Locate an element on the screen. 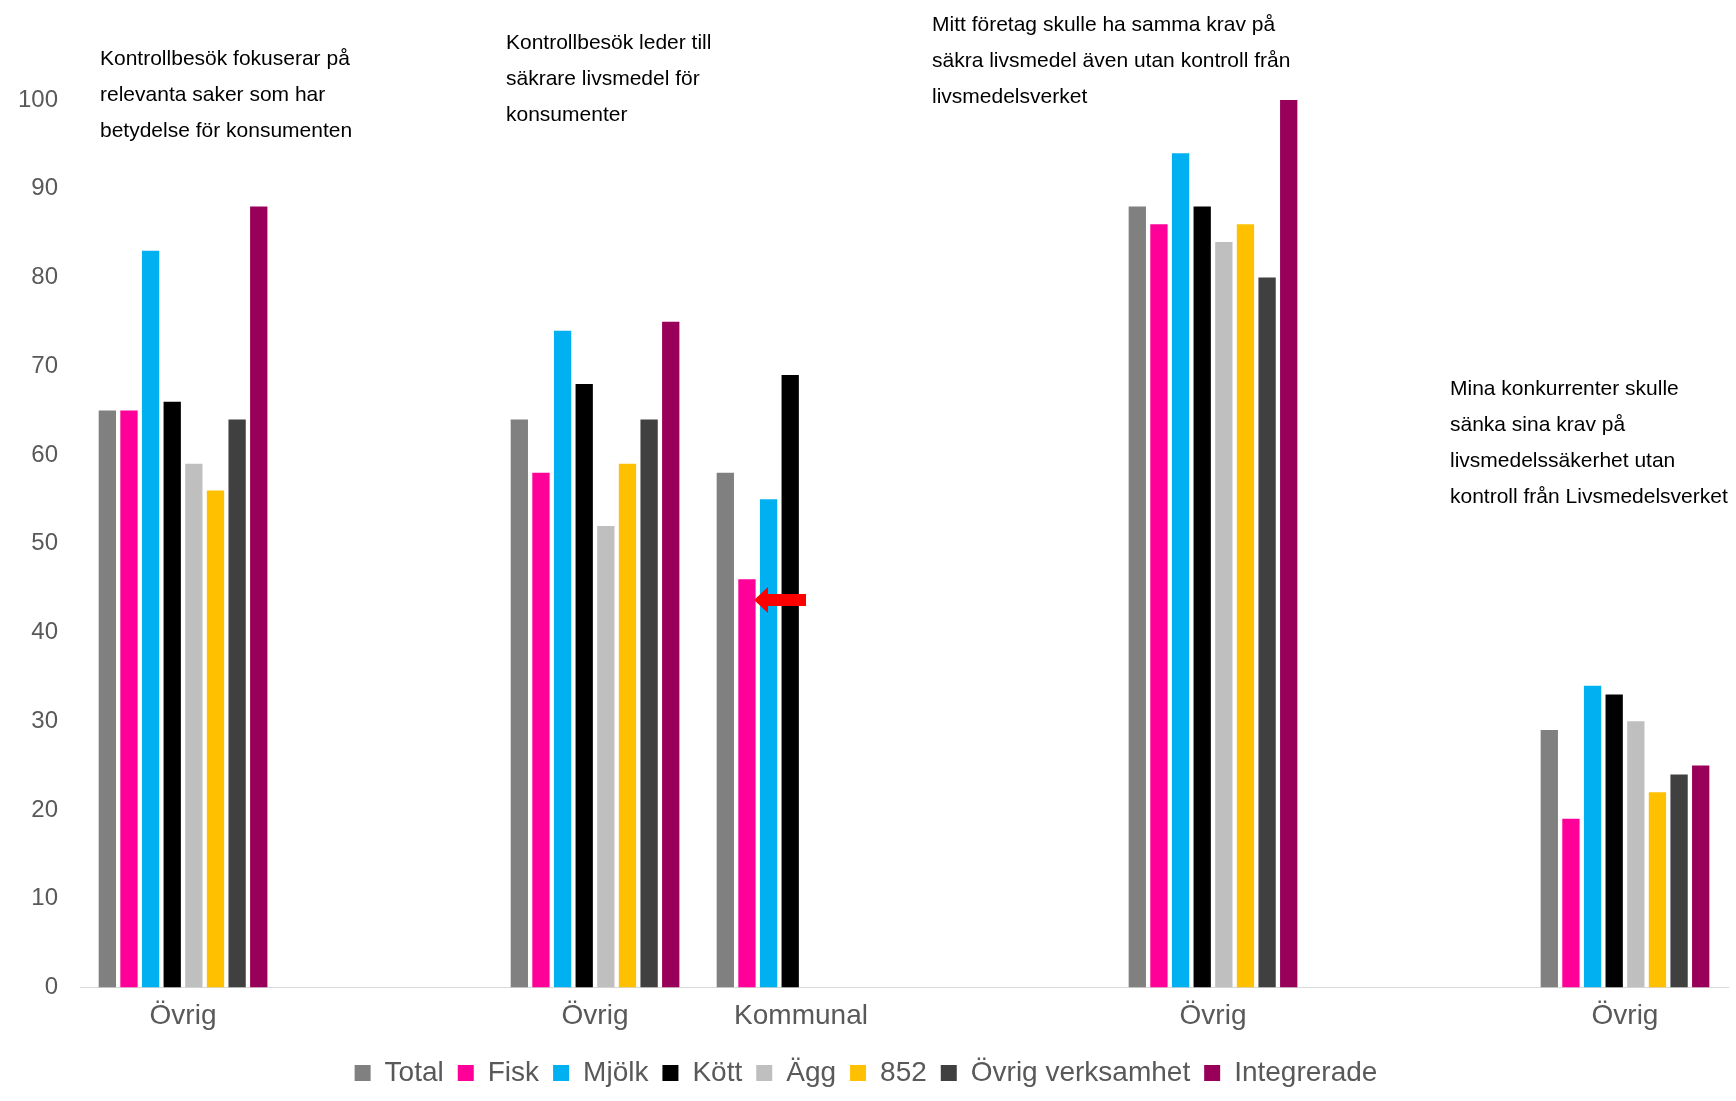 Image resolution: width=1736 pixels, height=1101 pixels. legend-label: 852 is located at coordinates (903, 1071).